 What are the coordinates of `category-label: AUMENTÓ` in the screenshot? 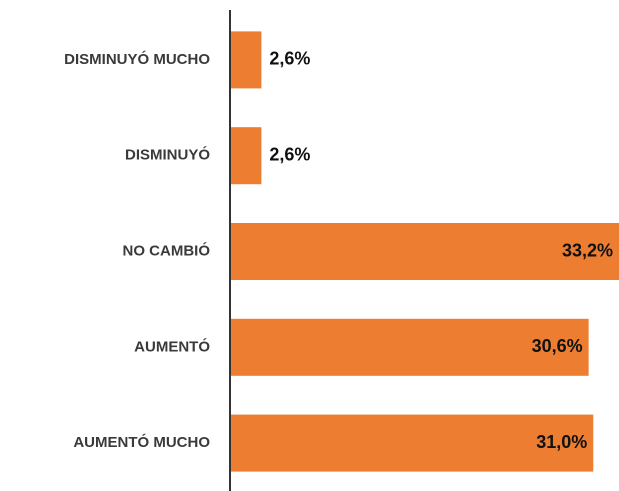 It's located at (172, 346).